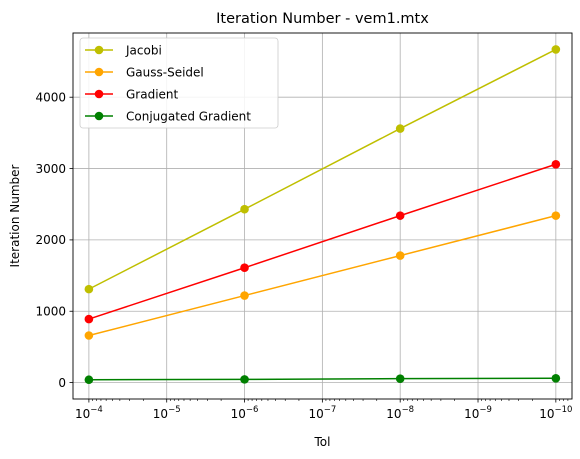 This screenshot has width=580, height=459. What do you see at coordinates (15, 215) in the screenshot?
I see `y-axis-label: Iteration Number` at bounding box center [15, 215].